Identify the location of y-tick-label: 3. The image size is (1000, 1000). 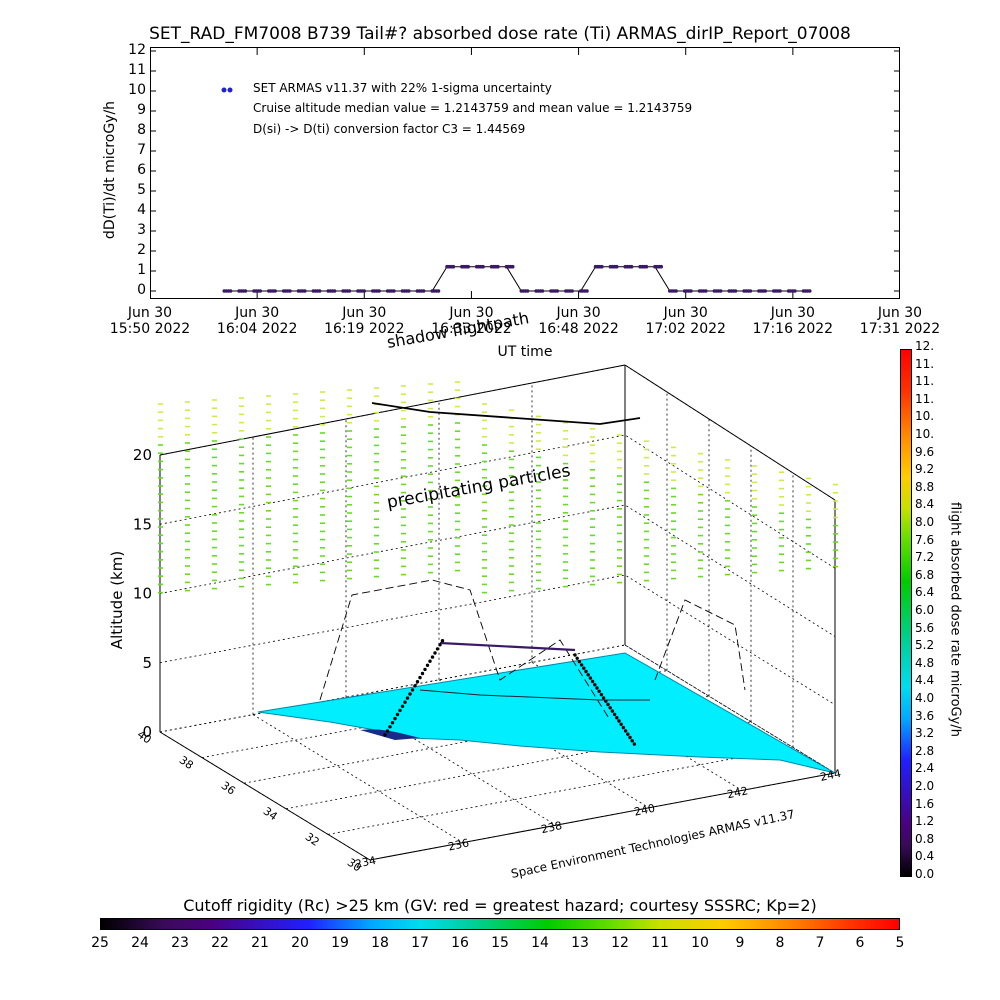
(141, 230).